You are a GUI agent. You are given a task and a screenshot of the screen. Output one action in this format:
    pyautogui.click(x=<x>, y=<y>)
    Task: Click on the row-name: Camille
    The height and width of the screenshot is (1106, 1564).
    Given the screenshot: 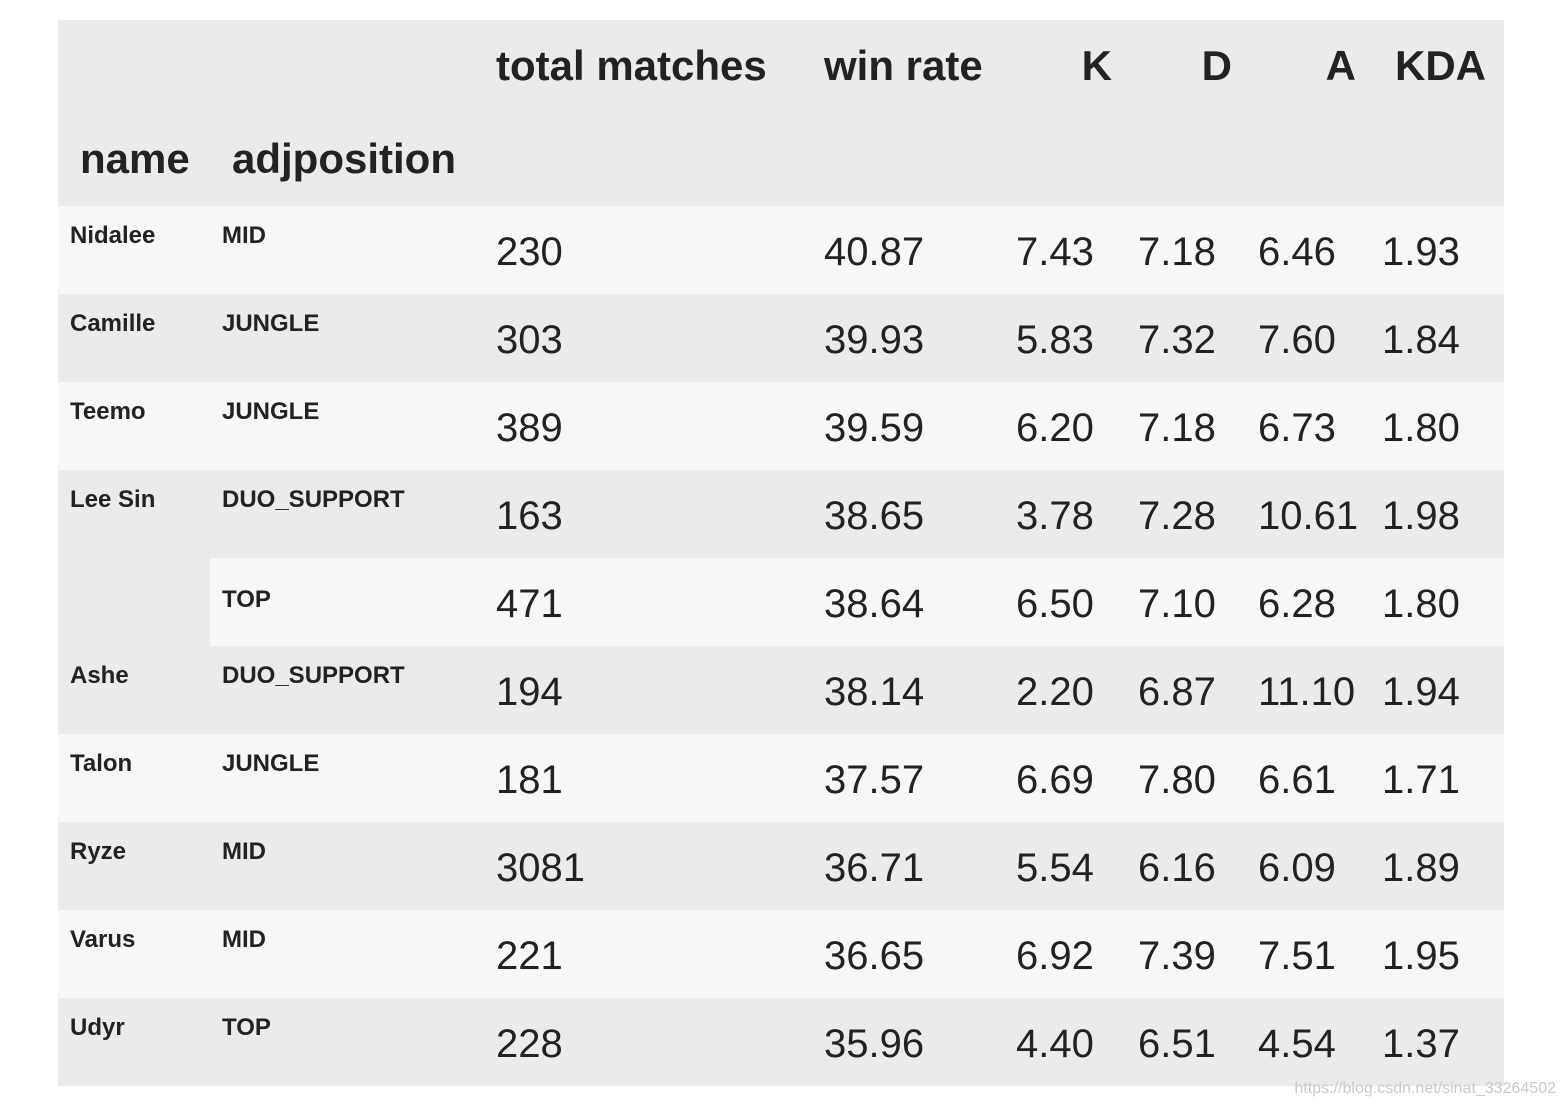 What is the action you would take?
    pyautogui.click(x=113, y=323)
    